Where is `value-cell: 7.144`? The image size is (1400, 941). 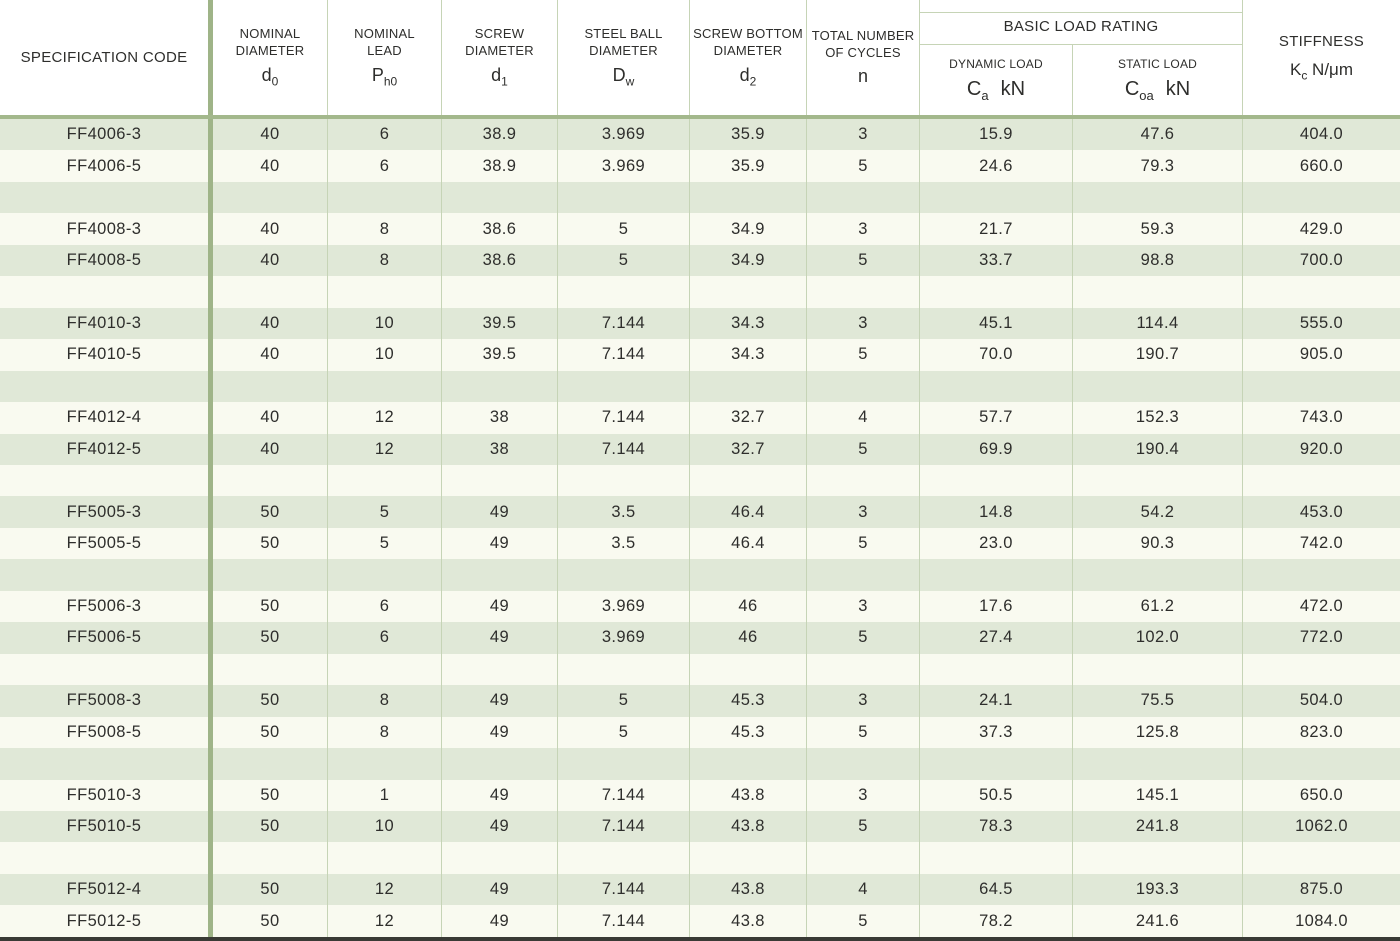 value-cell: 7.144 is located at coordinates (624, 826).